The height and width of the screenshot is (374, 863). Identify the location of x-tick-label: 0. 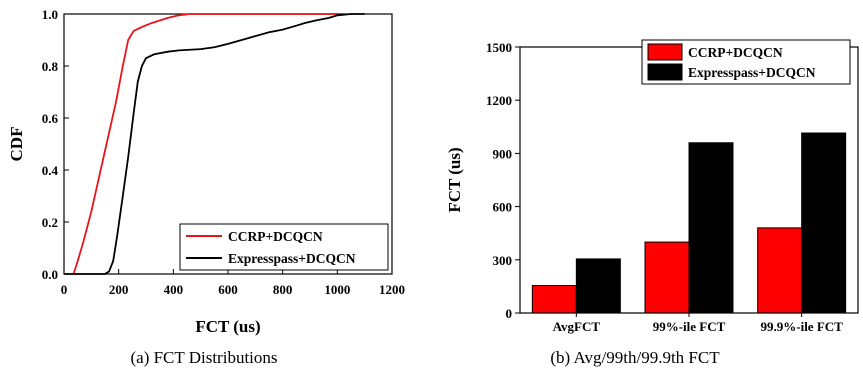
(64, 289).